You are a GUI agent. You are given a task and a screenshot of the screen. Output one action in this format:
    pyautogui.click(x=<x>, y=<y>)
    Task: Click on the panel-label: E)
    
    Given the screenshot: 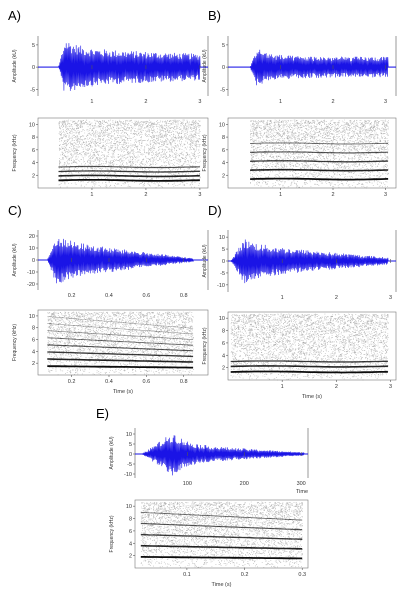 What is the action you would take?
    pyautogui.click(x=102, y=413)
    